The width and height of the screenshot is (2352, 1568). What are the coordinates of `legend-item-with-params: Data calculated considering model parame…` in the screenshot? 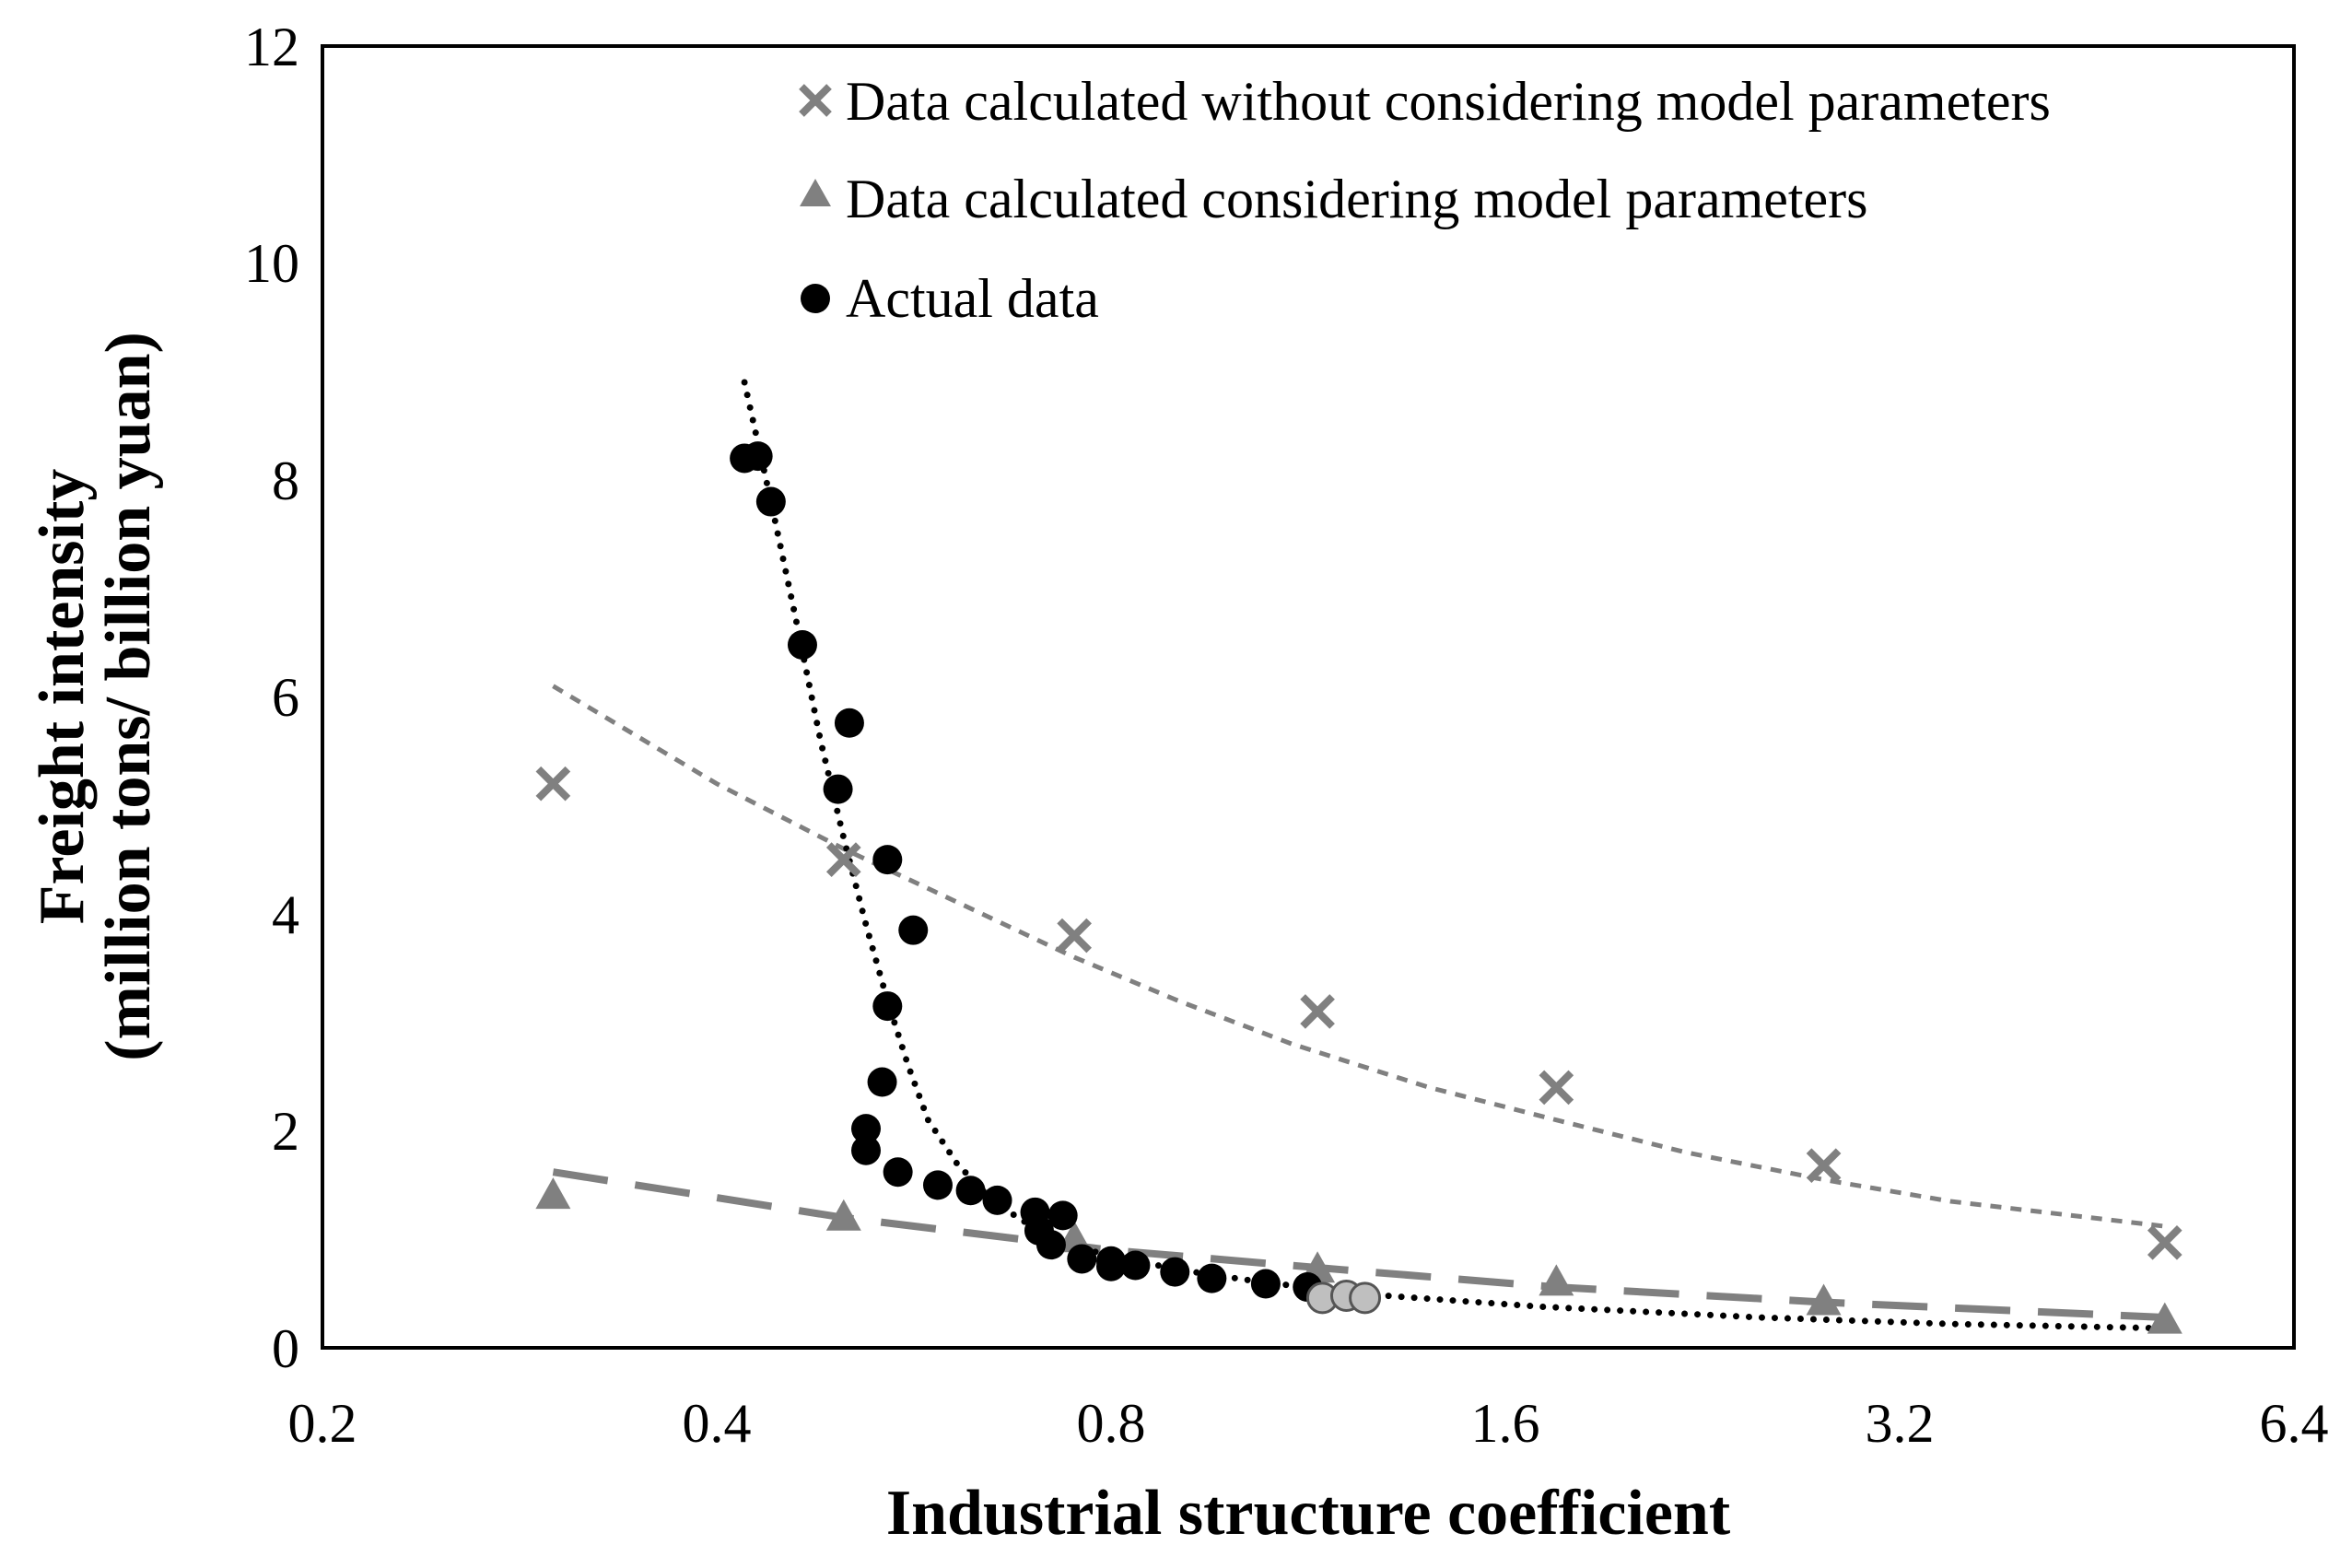 It's located at (1334, 199).